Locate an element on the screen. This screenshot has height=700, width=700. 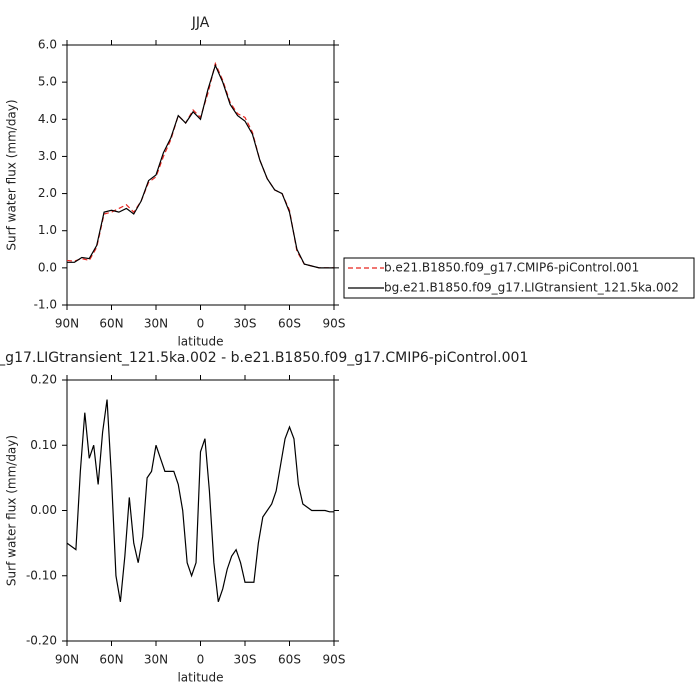
y-tick-label: 0.0 is located at coordinates (47, 267).